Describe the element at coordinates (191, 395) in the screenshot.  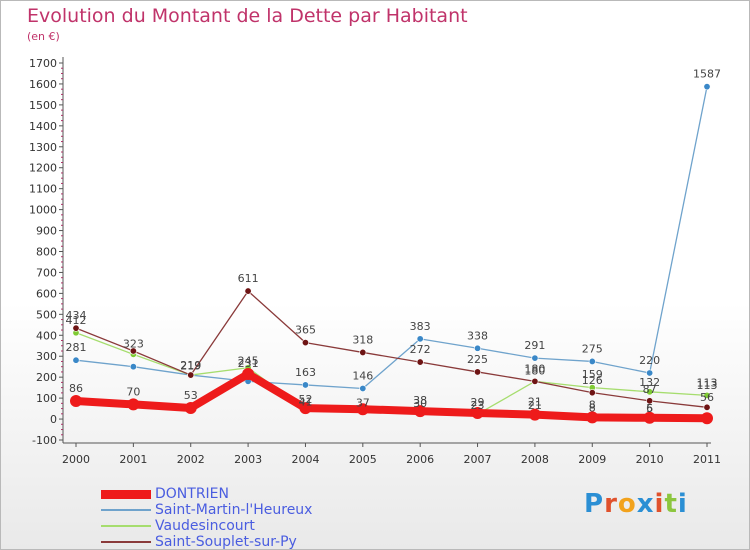
I see `data-label: 53` at that location.